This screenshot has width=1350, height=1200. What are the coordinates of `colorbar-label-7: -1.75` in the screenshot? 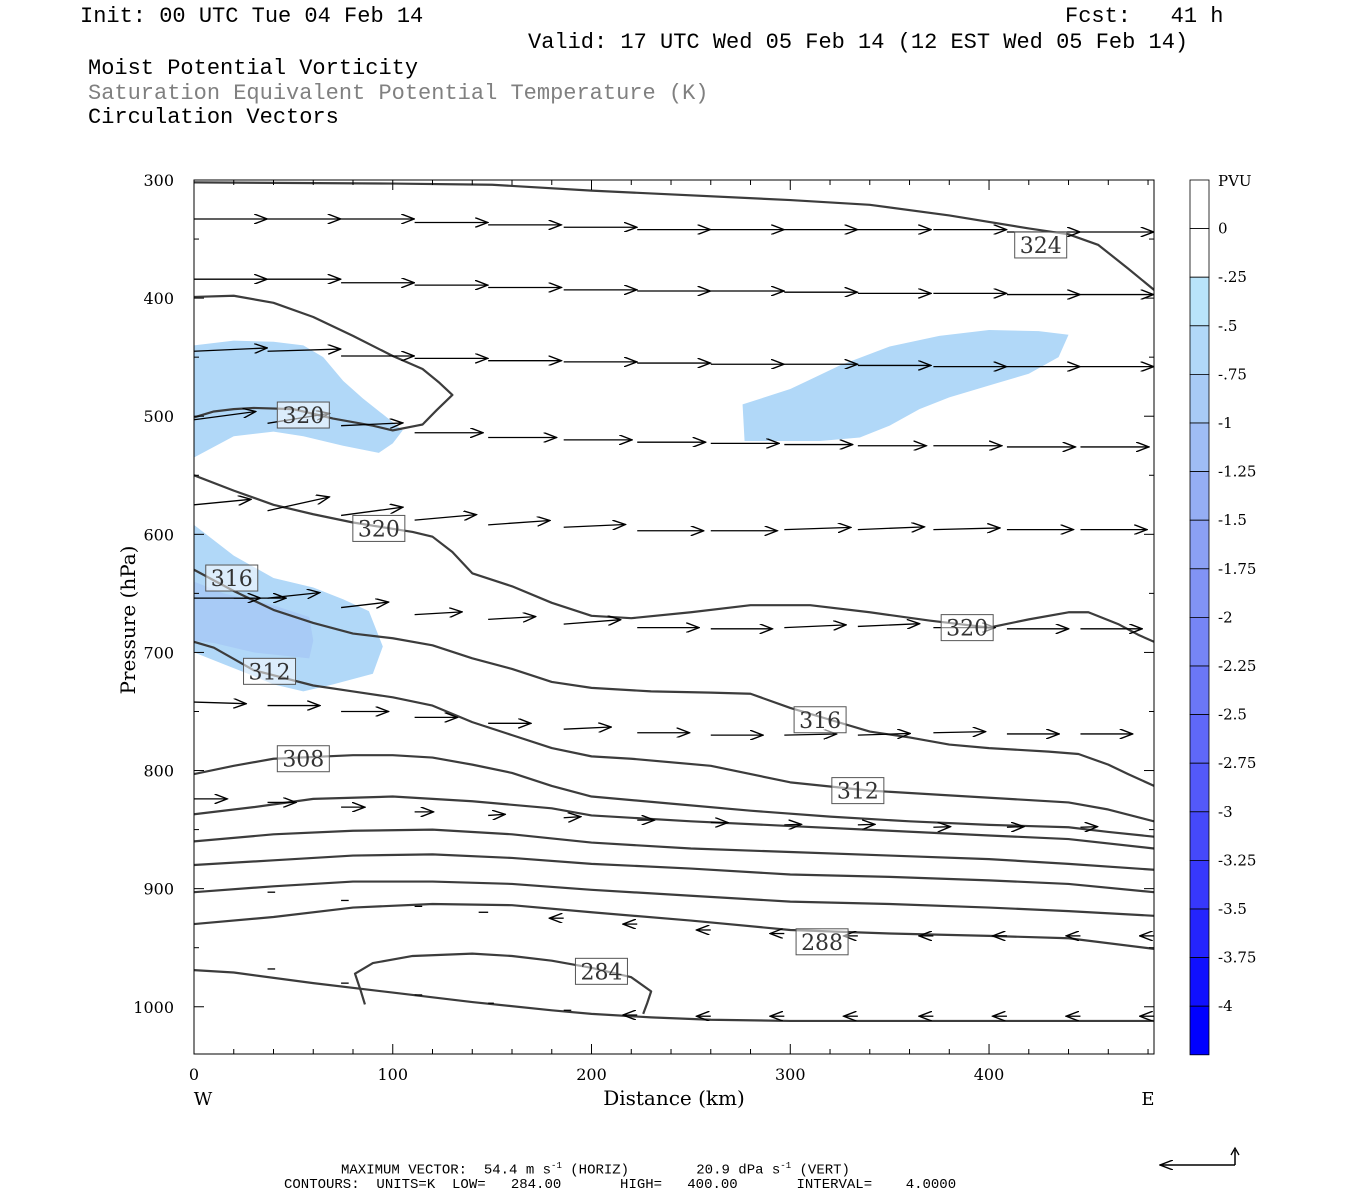 It's located at (1237, 569).